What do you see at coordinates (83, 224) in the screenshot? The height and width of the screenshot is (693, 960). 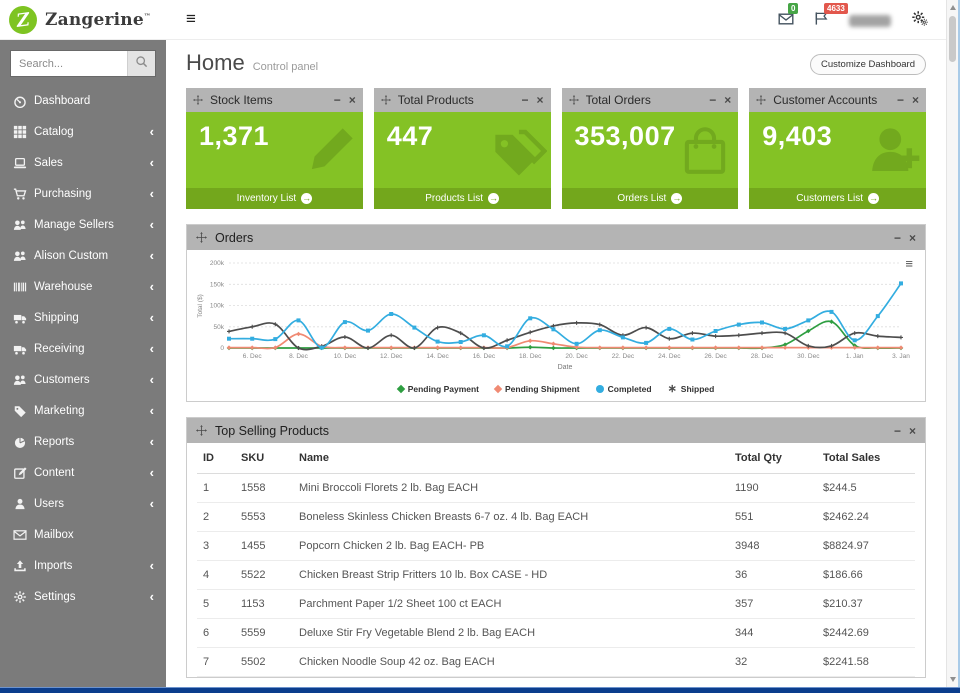 I see `sidebar-item-manage-sellers: Manage Sellers ‹` at bounding box center [83, 224].